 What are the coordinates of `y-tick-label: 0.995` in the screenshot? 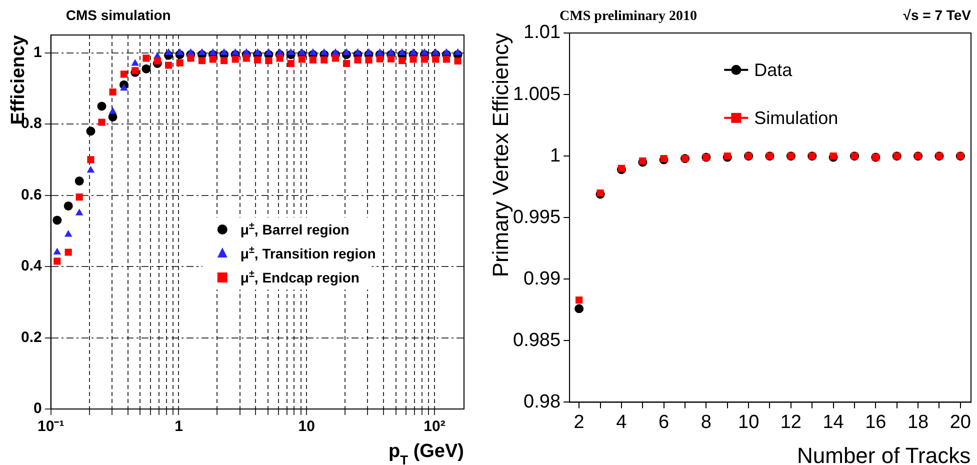 It's located at (537, 217).